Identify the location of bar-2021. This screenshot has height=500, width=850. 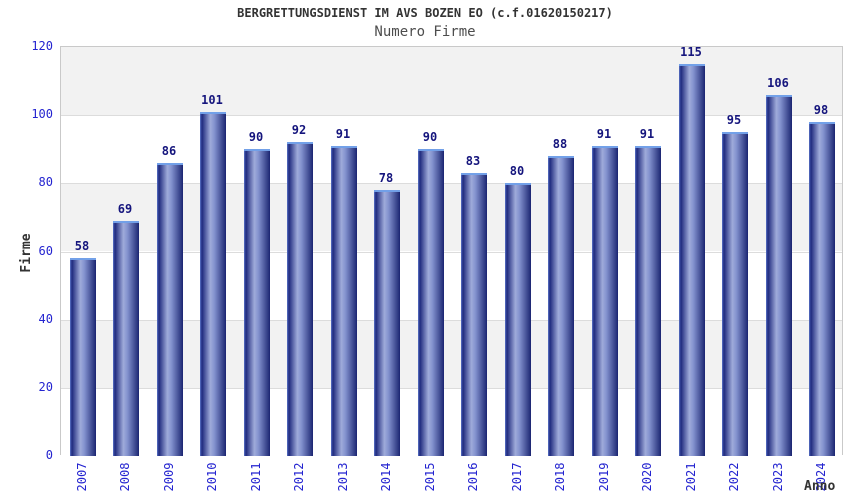
(692, 260).